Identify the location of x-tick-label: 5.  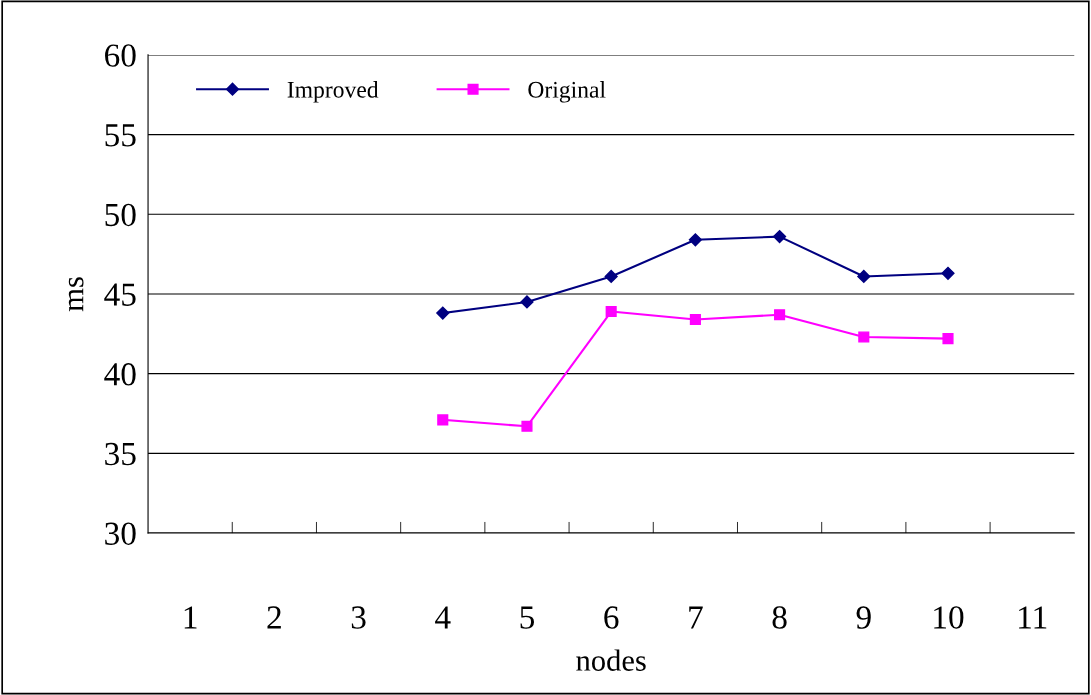
(527, 617).